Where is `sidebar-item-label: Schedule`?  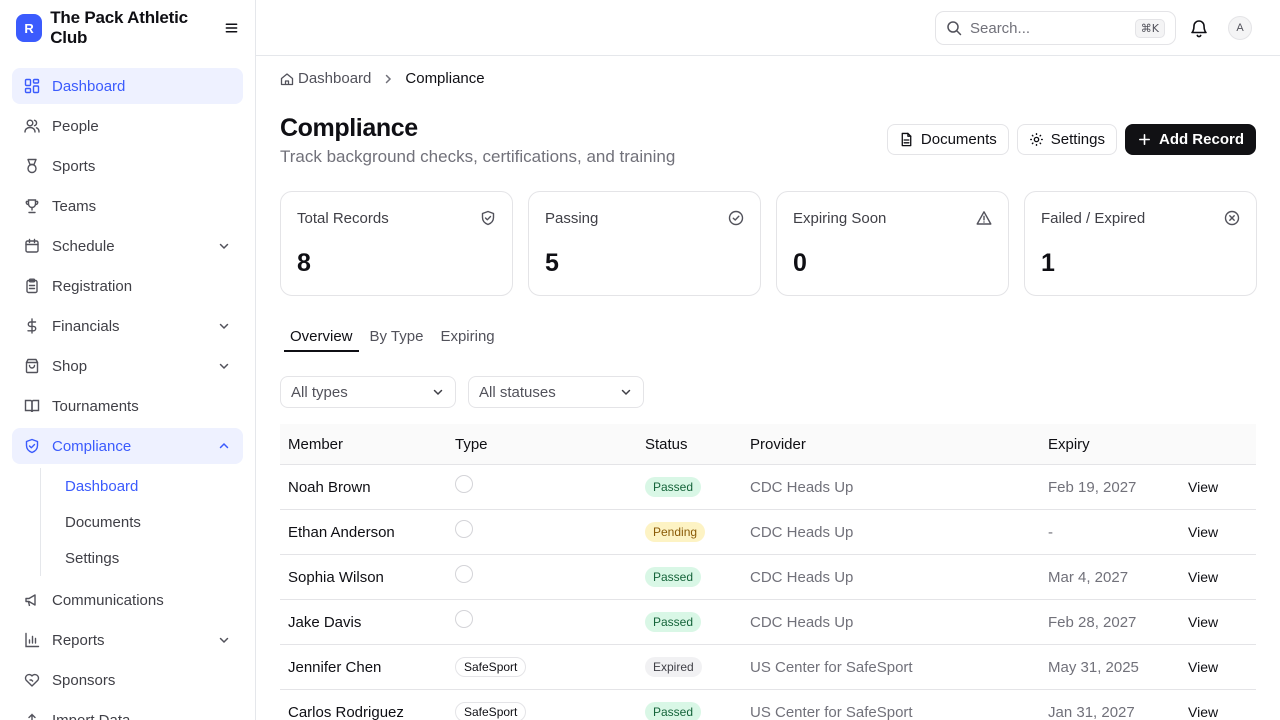 sidebar-item-label: Schedule is located at coordinates (83, 246).